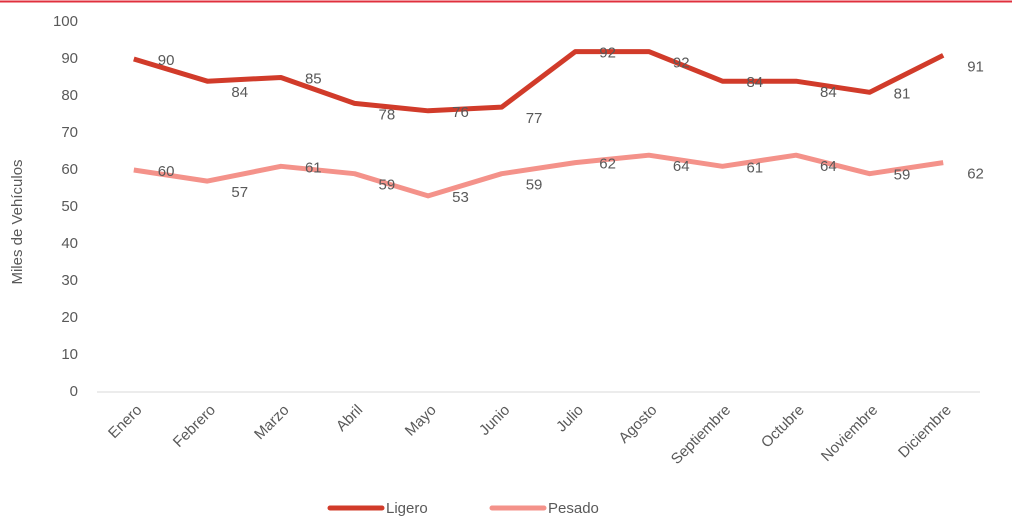 The width and height of the screenshot is (1012, 520). What do you see at coordinates (975, 66) in the screenshot?
I see `data-label: 91` at bounding box center [975, 66].